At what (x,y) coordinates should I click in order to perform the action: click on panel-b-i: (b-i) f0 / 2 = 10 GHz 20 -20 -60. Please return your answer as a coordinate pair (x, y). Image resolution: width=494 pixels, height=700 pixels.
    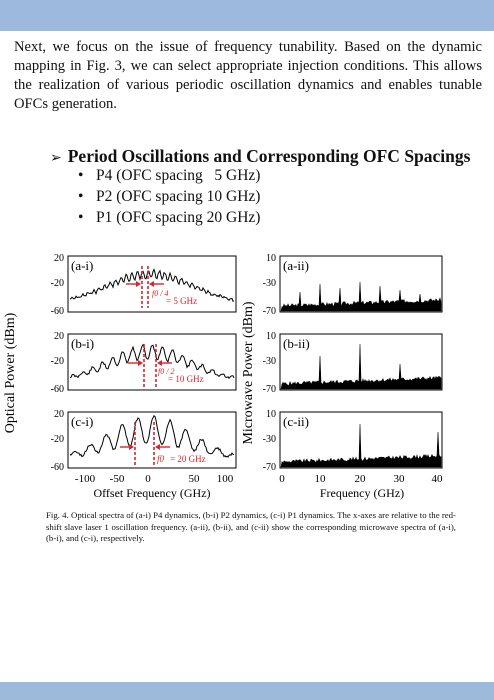
    Looking at the image, I should click on (144, 363).